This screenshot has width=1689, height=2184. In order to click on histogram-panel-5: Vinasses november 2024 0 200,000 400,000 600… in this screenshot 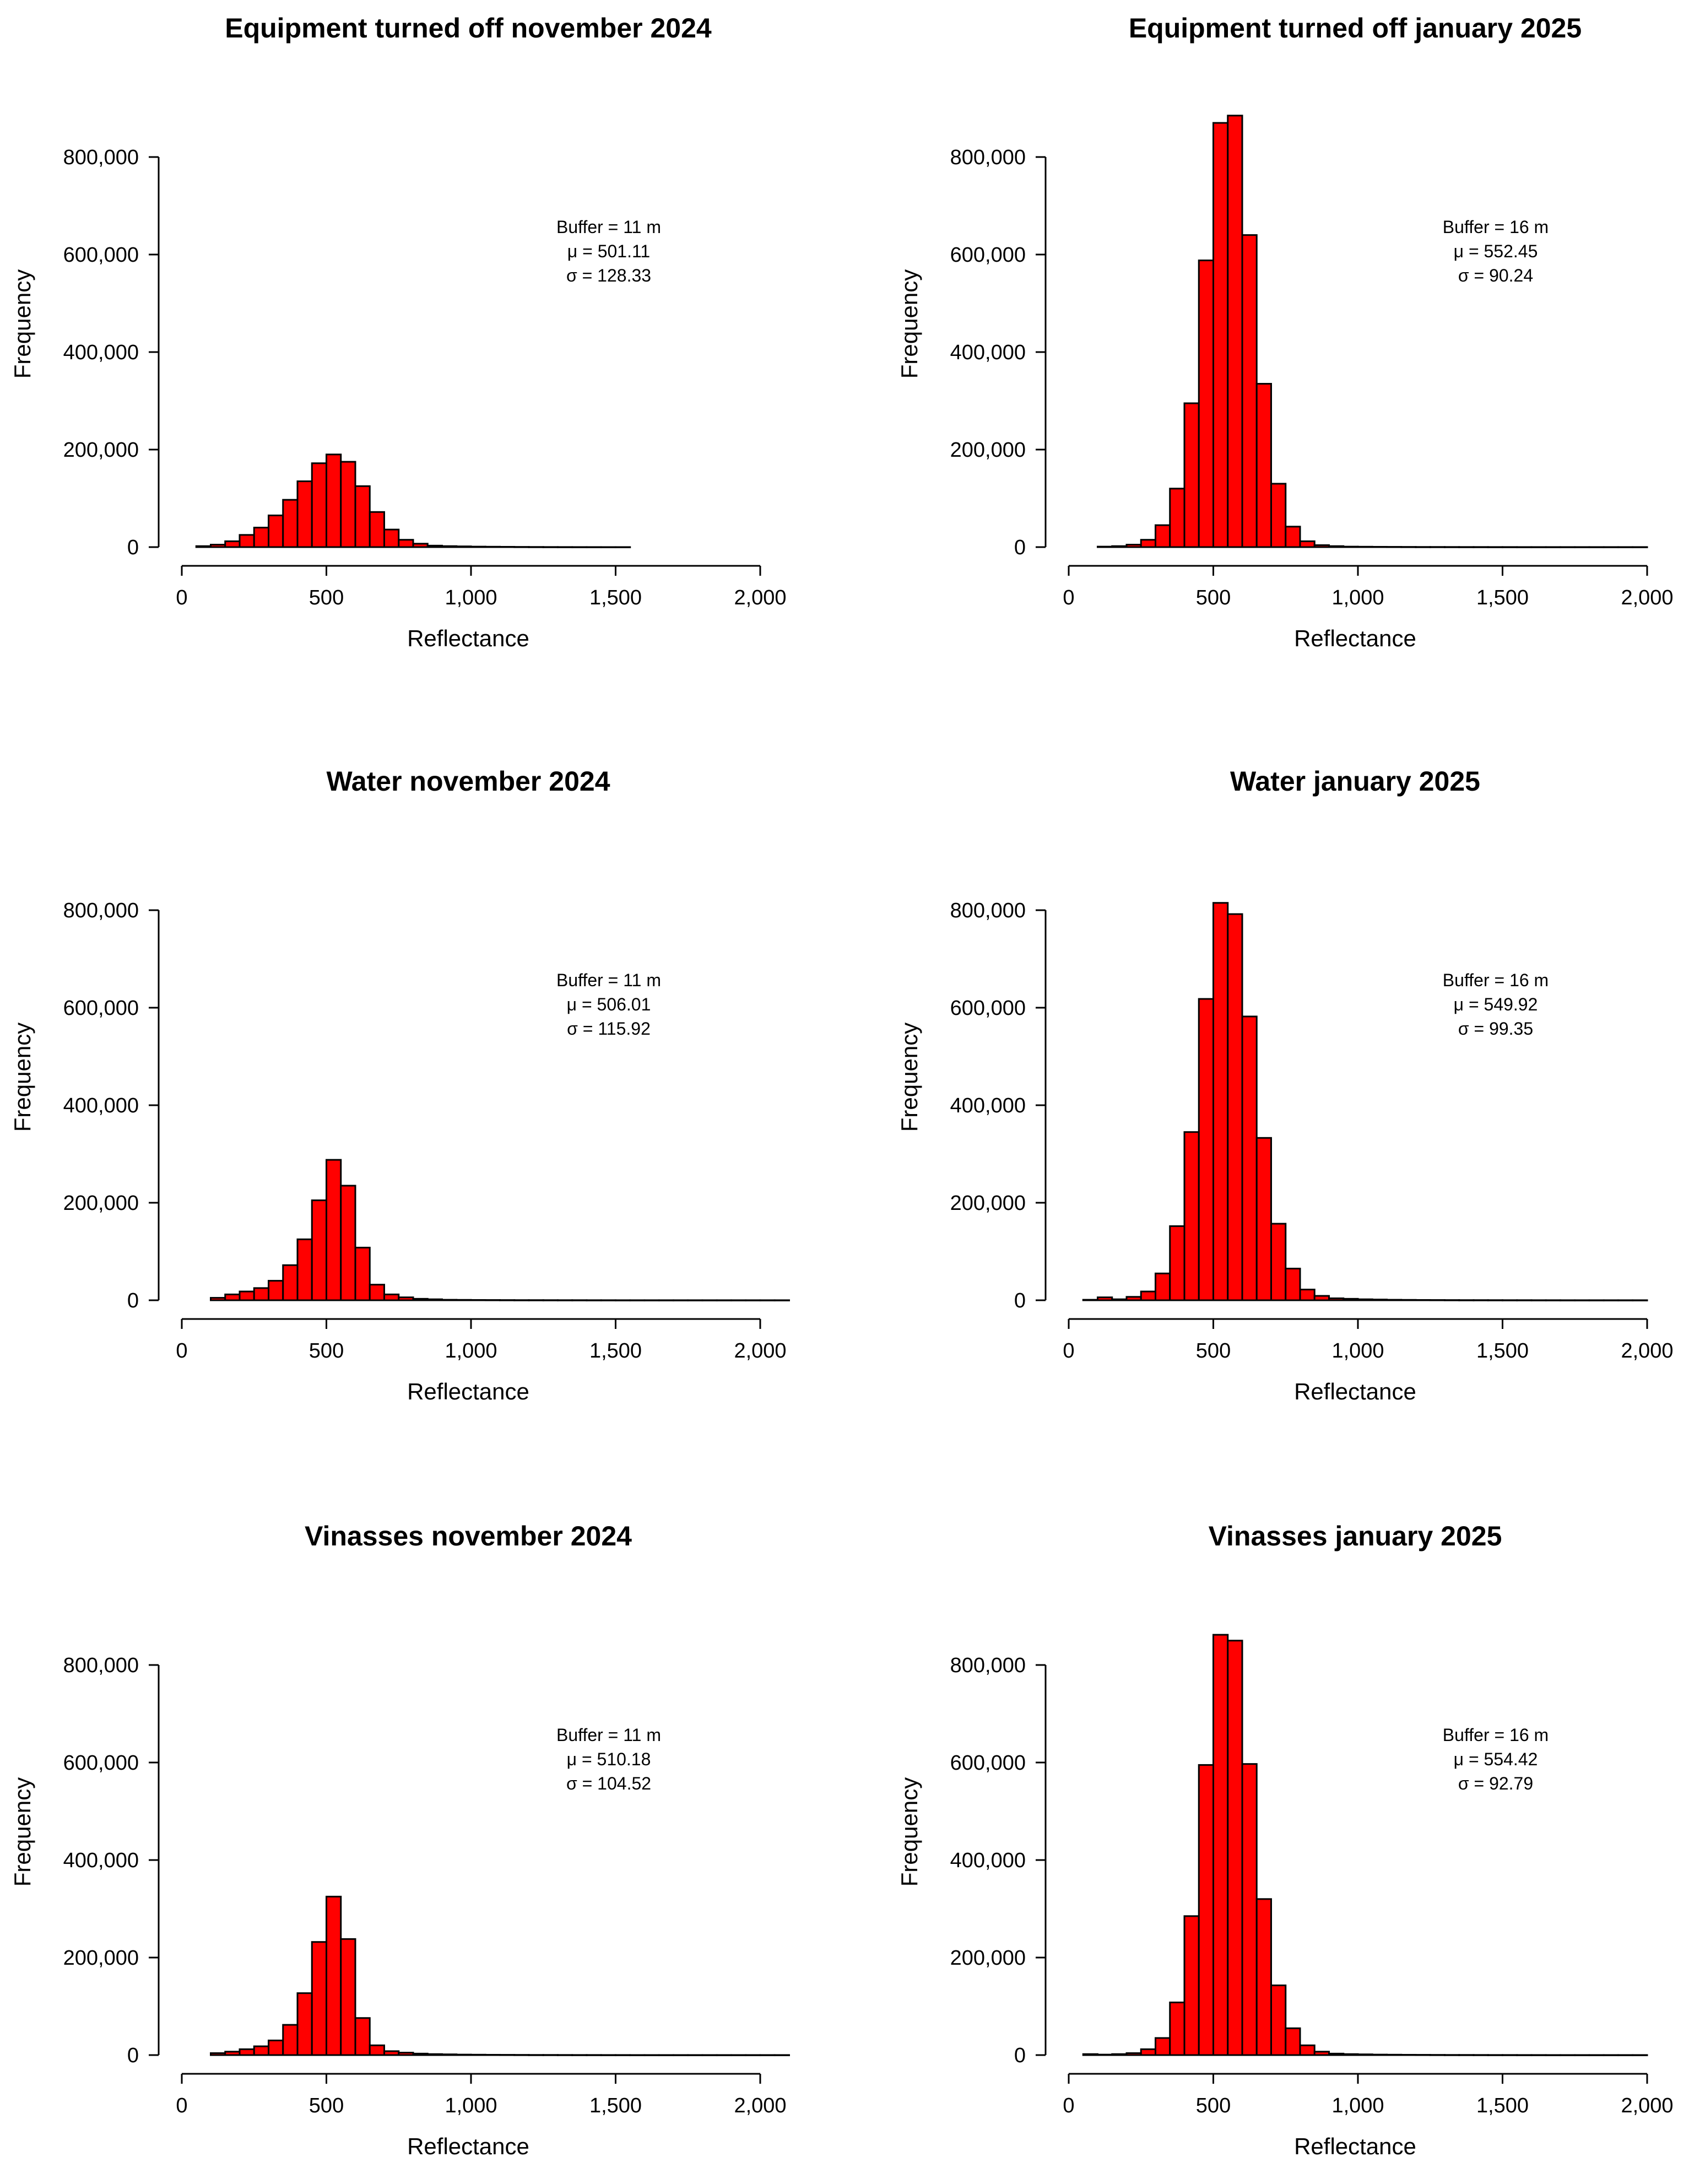, I will do `click(399, 1840)`.